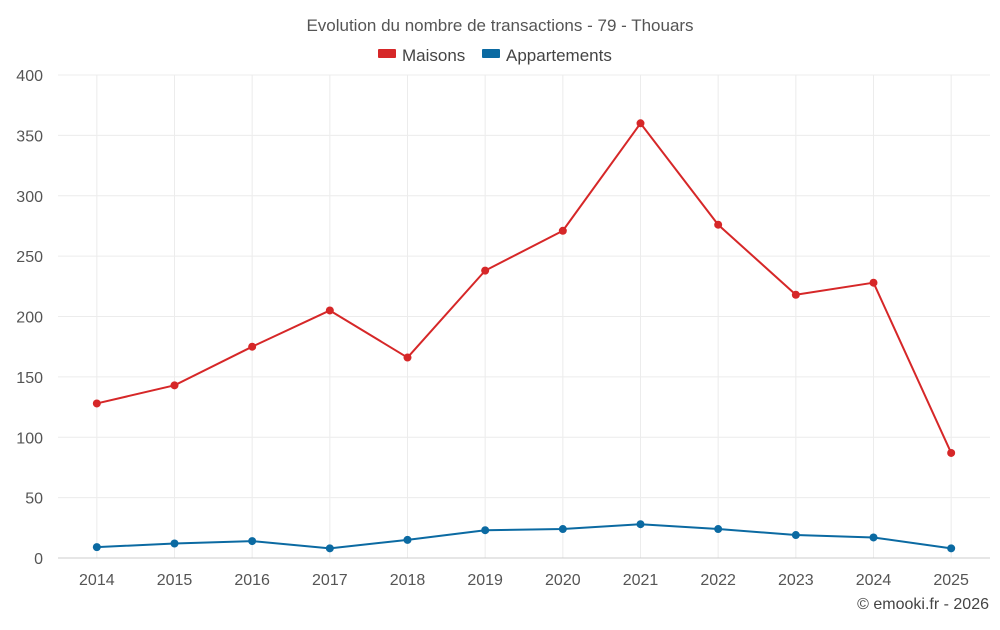 This screenshot has height=630, width=1000. What do you see at coordinates (796, 580) in the screenshot?
I see `x-tick-label: 2023` at bounding box center [796, 580].